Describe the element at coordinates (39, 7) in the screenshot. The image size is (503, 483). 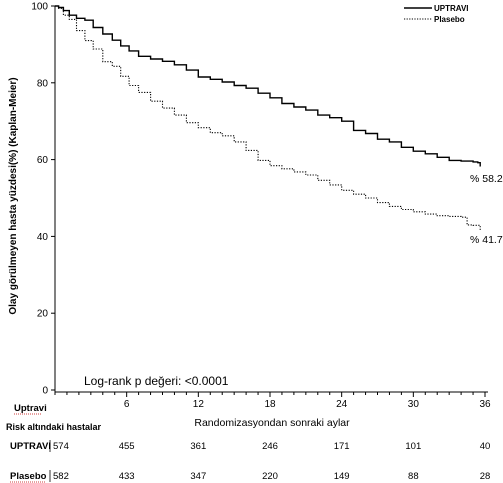
I see `y-tick-label-100: 100` at that location.